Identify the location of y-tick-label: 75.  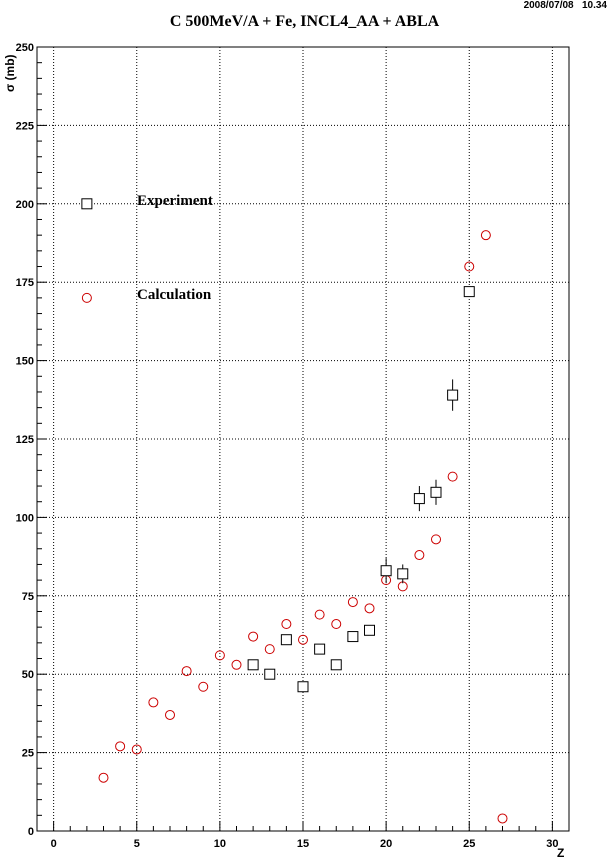
(28, 597).